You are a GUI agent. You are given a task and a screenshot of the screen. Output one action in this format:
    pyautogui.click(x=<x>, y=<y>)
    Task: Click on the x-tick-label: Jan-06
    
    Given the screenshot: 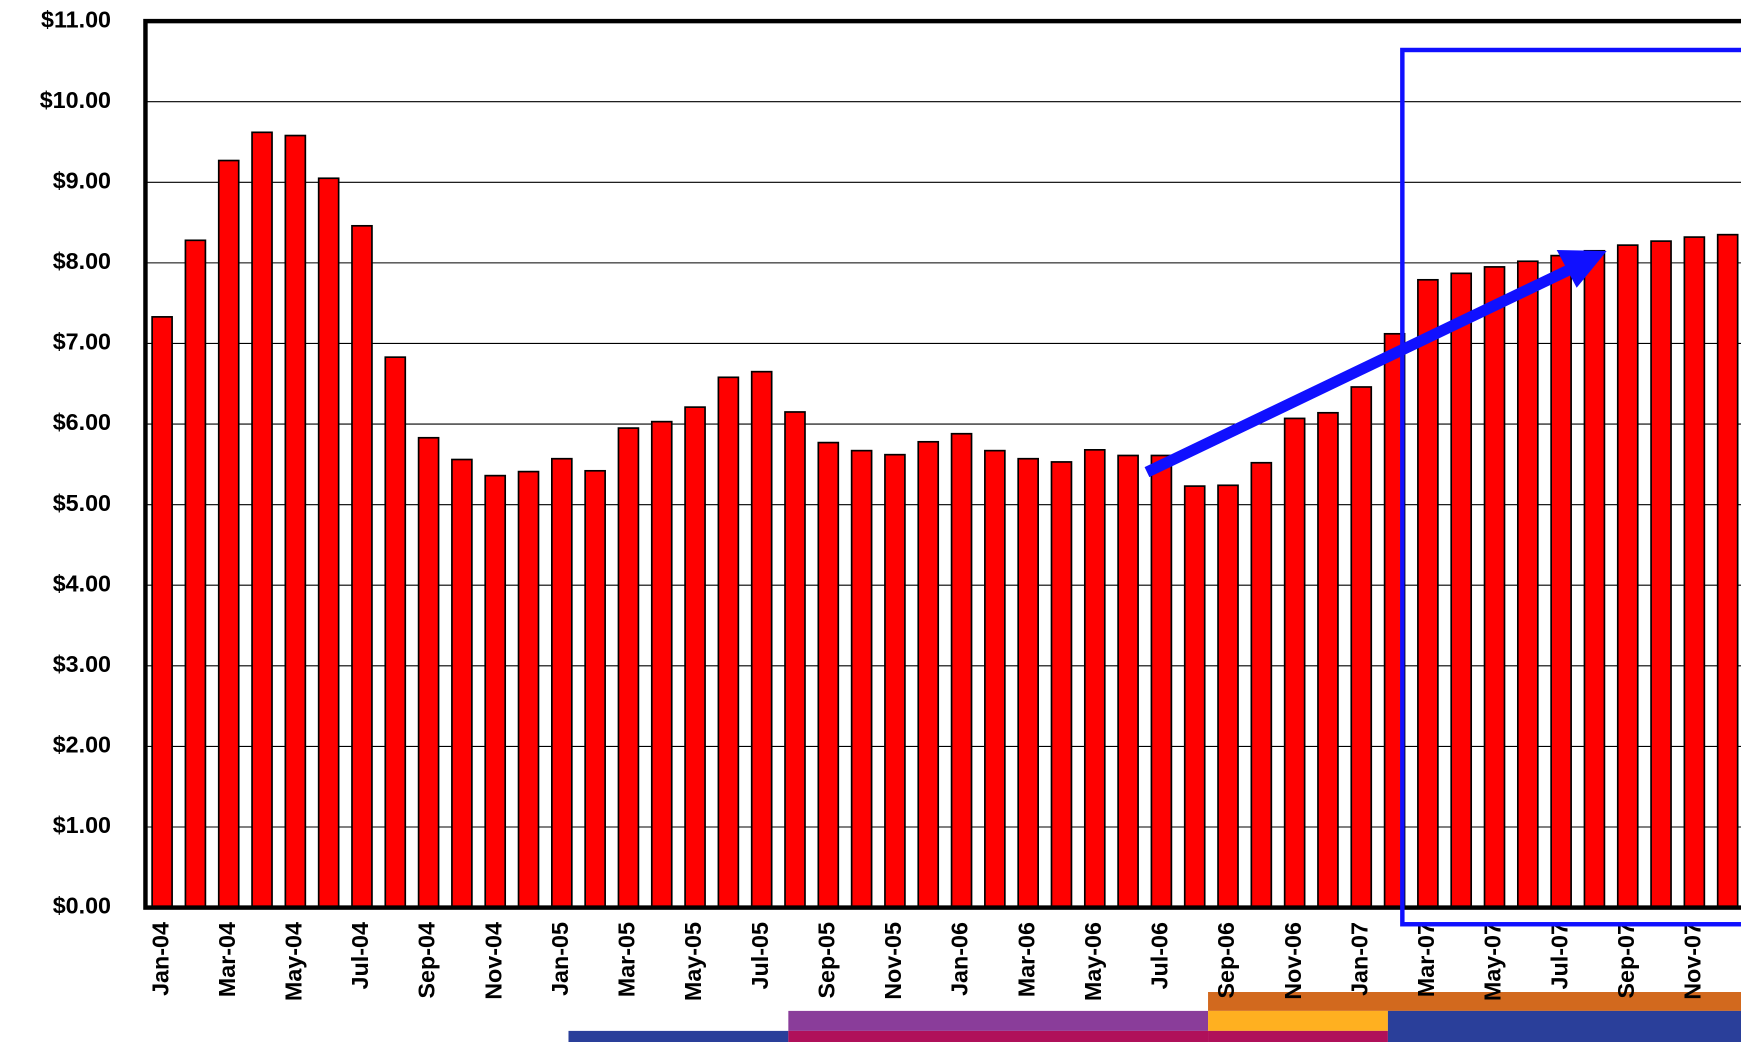 What is the action you would take?
    pyautogui.click(x=960, y=959)
    